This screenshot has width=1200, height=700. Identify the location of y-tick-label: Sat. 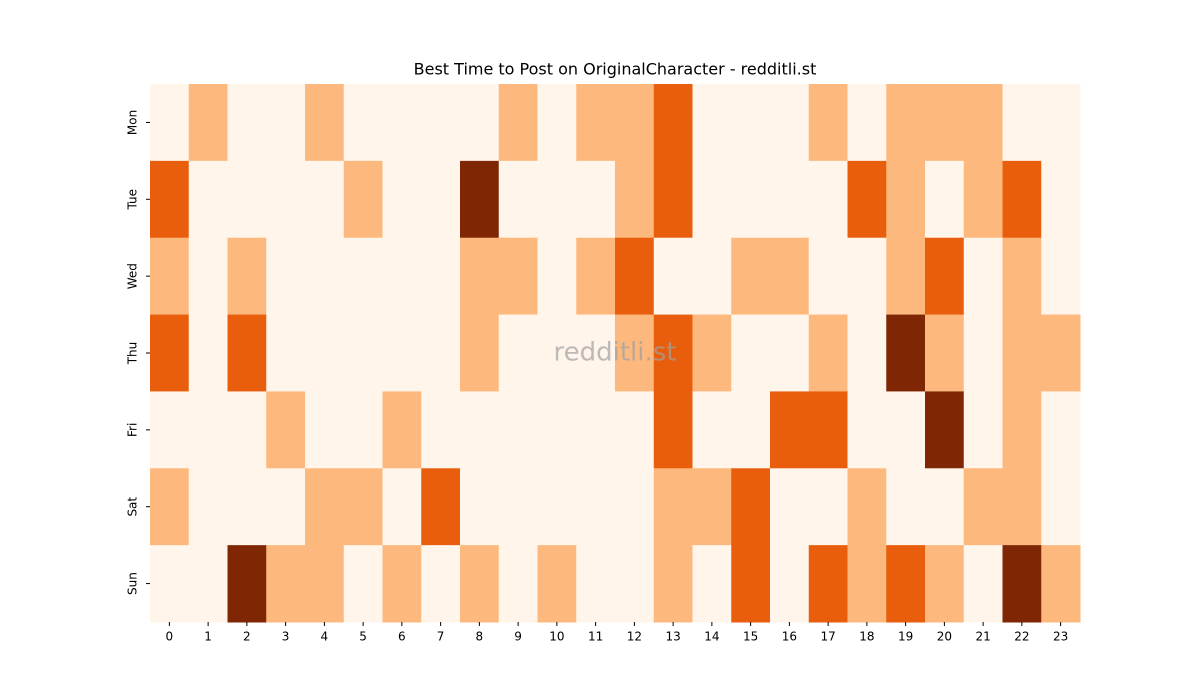
(133, 507).